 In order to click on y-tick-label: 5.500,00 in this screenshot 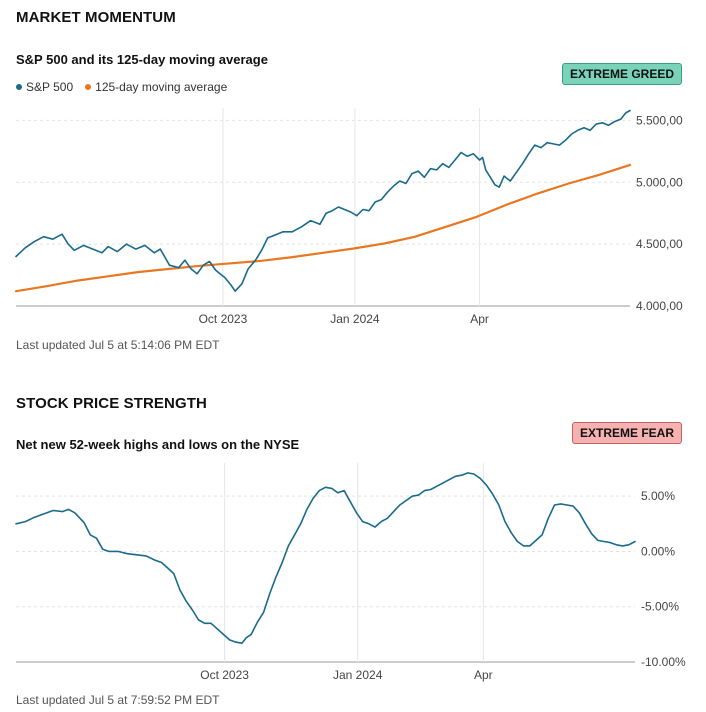, I will do `click(659, 120)`.